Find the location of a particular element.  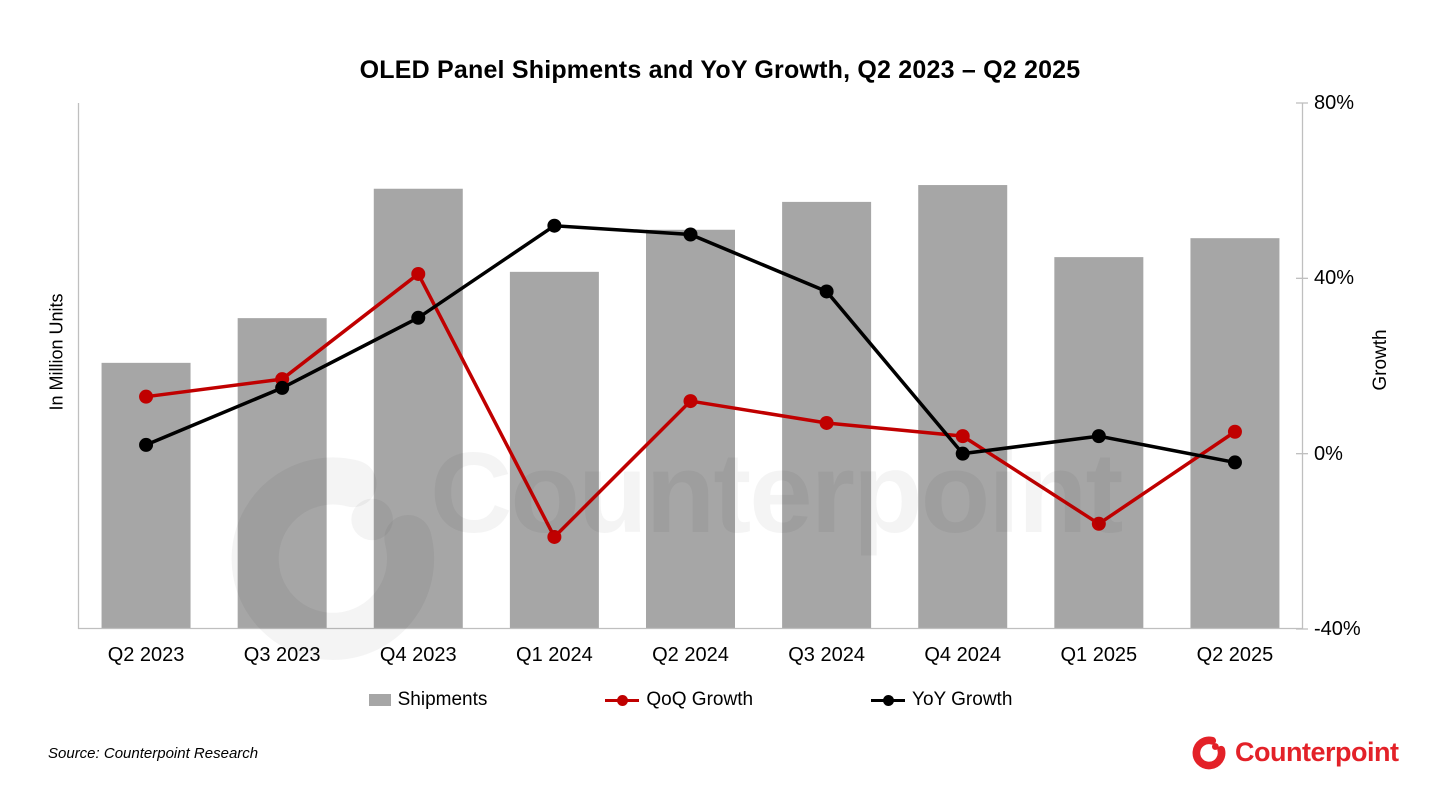

yoy-line-marker-icon is located at coordinates (888, 700).